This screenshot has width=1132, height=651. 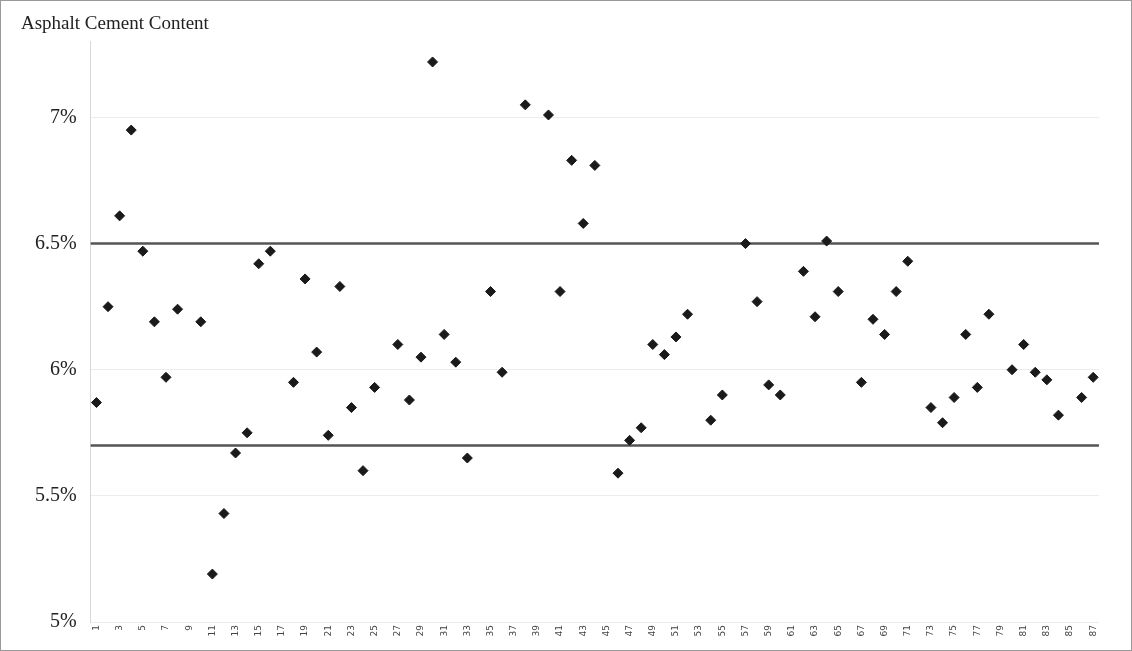 I want to click on x-tick-label: 17, so click(x=281, y=631).